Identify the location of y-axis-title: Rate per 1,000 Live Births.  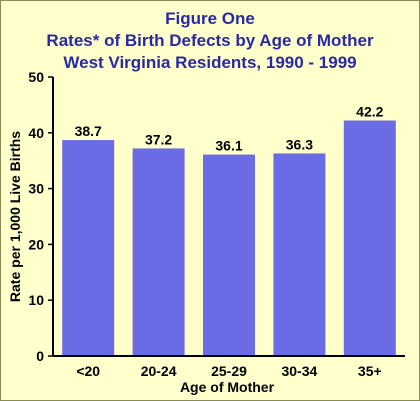
(15, 216).